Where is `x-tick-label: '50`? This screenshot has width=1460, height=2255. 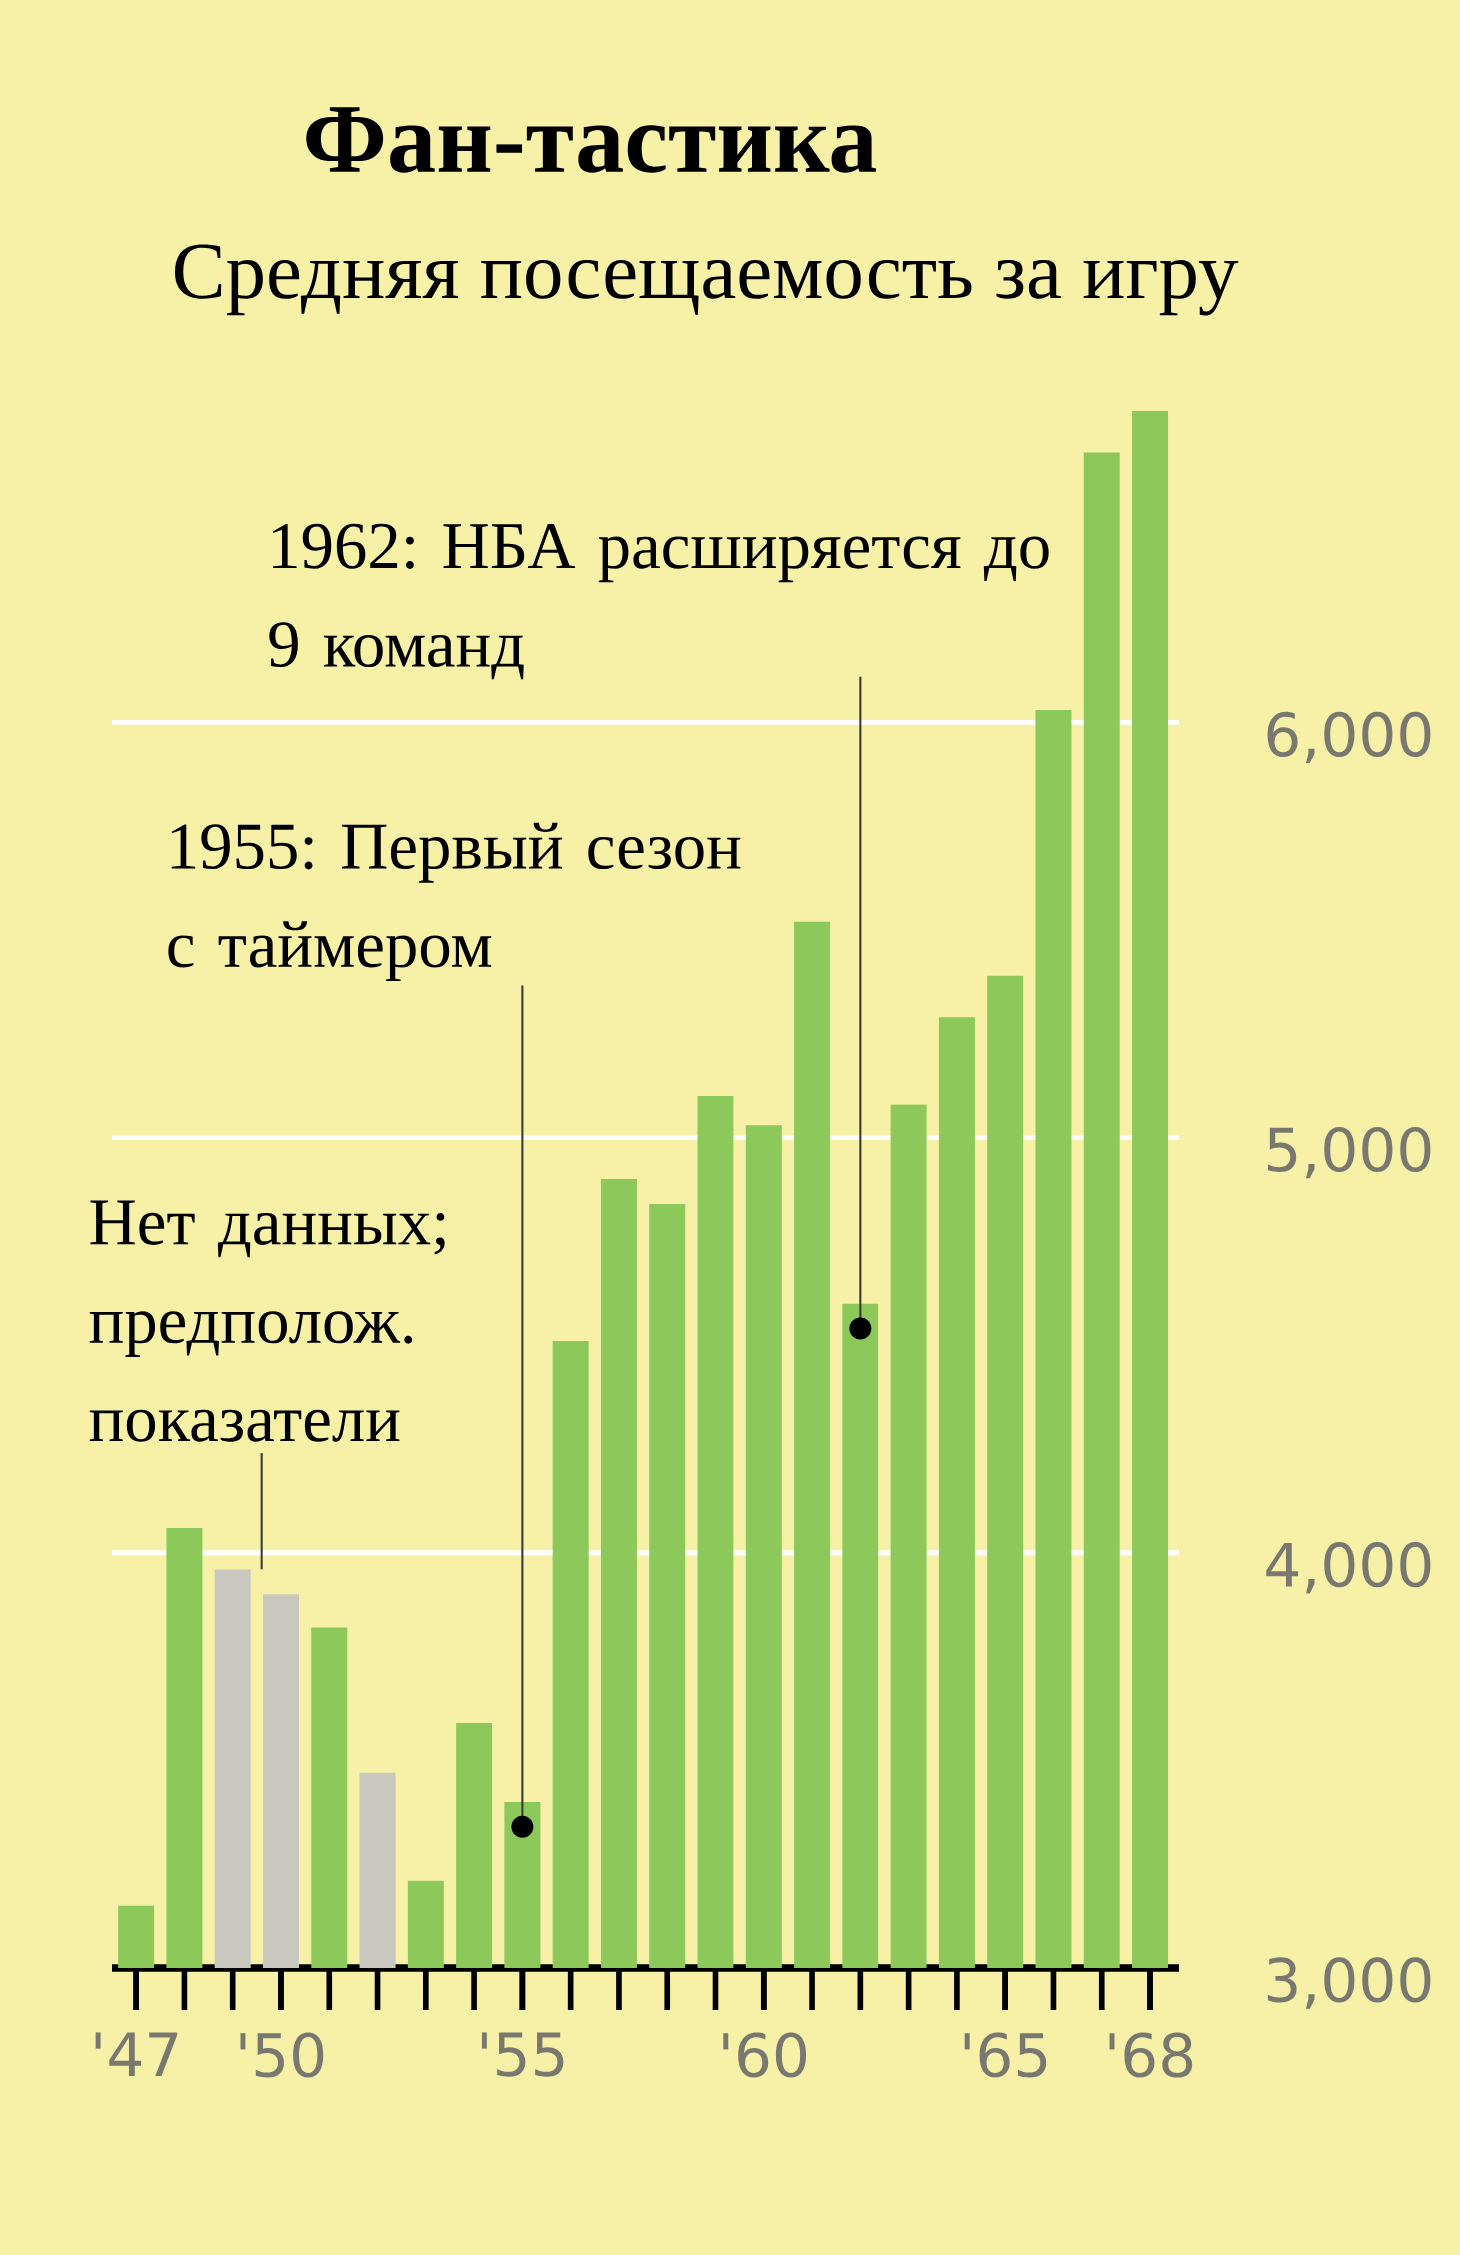
x-tick-label: '50 is located at coordinates (282, 2055).